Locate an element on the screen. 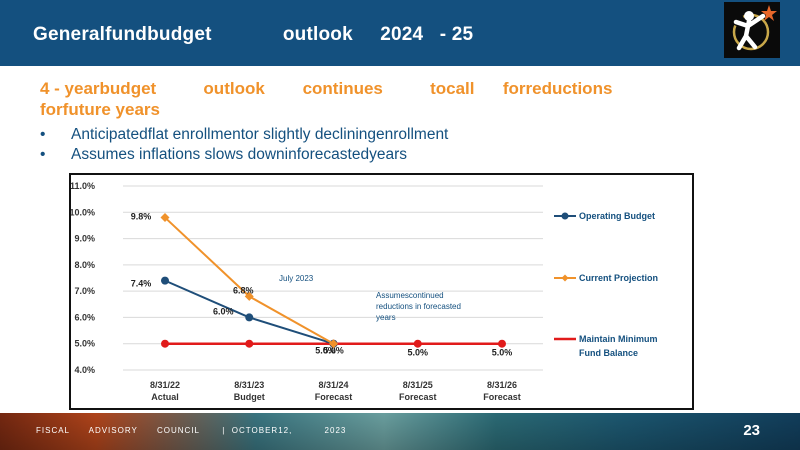 The height and width of the screenshot is (450, 800). x-tick-label: 8/31/25 is located at coordinates (418, 385).